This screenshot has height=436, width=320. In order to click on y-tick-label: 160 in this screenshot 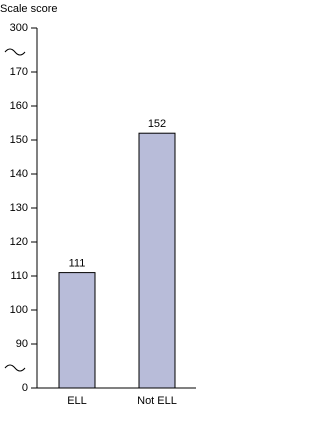, I will do `click(19, 106)`.